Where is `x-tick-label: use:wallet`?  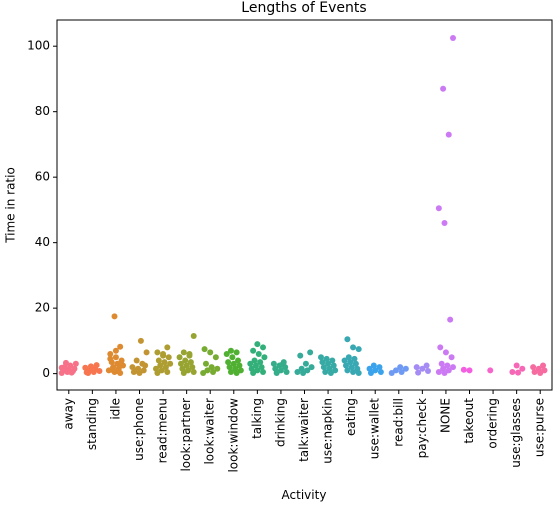
x-tick-label: use:wallet is located at coordinates (375, 429).